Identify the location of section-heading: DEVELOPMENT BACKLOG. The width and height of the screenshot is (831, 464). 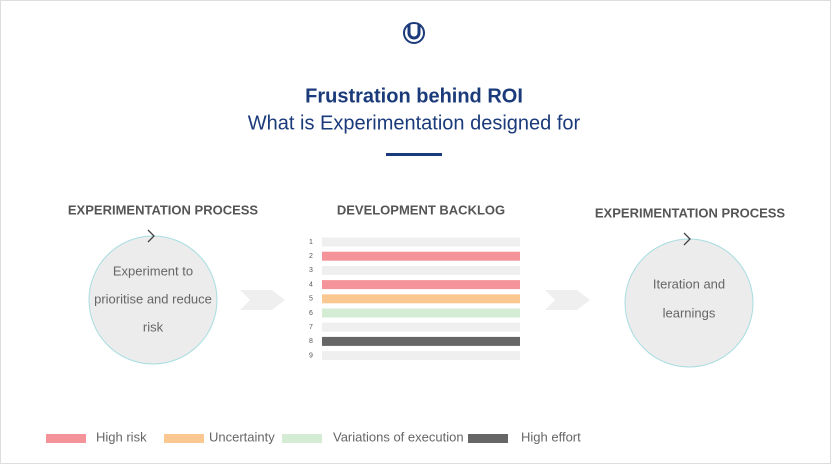
(421, 209).